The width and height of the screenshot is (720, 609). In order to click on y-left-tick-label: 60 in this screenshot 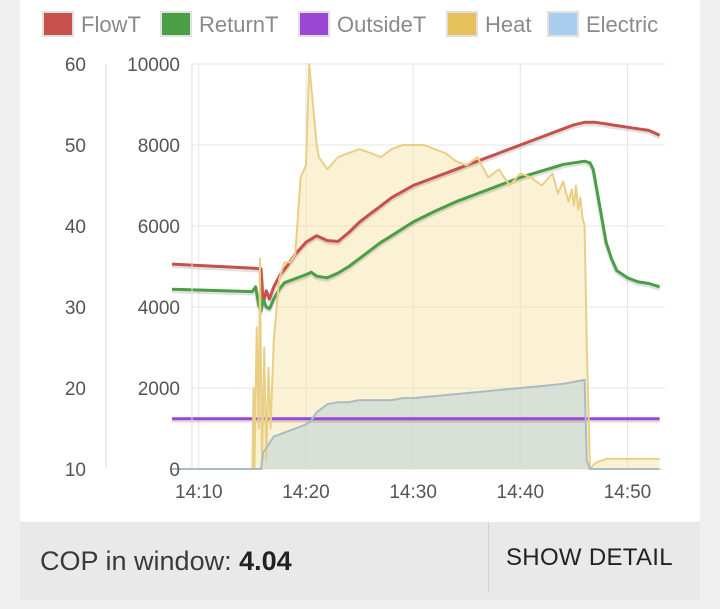, I will do `click(75, 65)`.